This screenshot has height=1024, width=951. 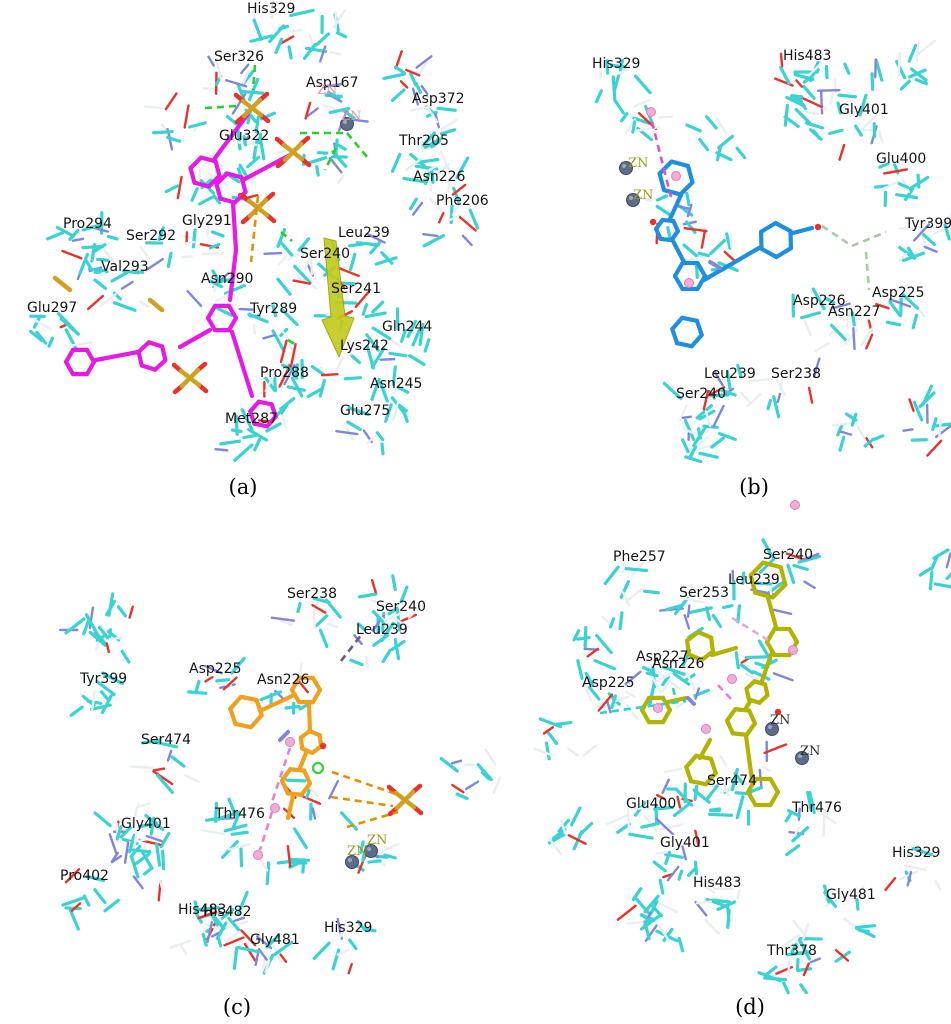 What do you see at coordinates (104, 679) in the screenshot?
I see `residue-label-c-tyr399: Tyr399` at bounding box center [104, 679].